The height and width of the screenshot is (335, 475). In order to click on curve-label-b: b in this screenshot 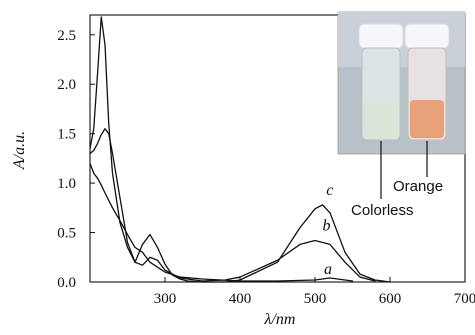, I will do `click(327, 226)`.